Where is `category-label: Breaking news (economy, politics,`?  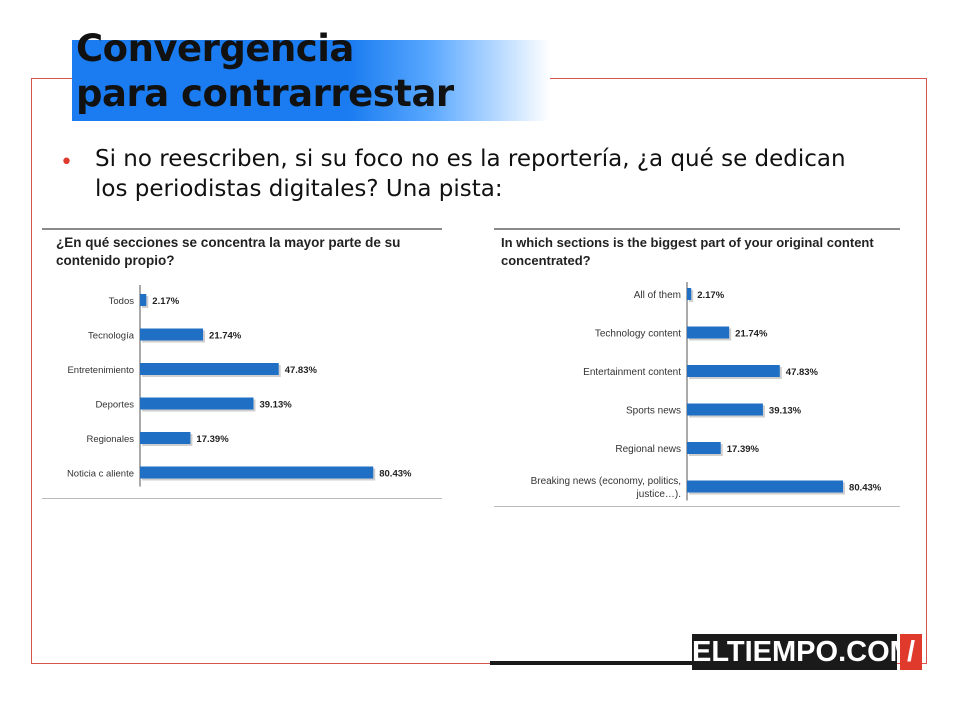
category-label: Breaking news (economy, politics, is located at coordinates (606, 481).